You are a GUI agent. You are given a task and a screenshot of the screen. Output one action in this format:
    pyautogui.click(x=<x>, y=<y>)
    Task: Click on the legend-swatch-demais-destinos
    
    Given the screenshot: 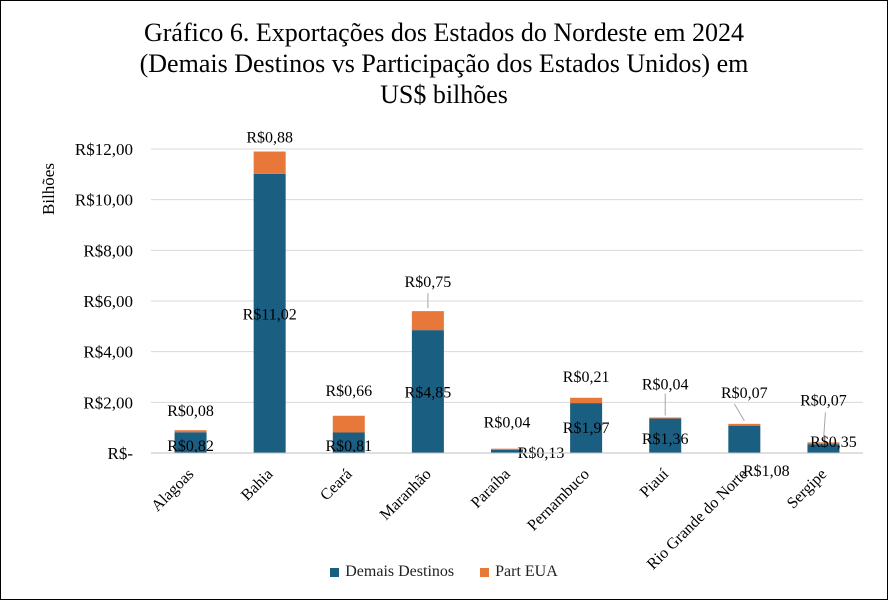 What is the action you would take?
    pyautogui.click(x=335, y=572)
    